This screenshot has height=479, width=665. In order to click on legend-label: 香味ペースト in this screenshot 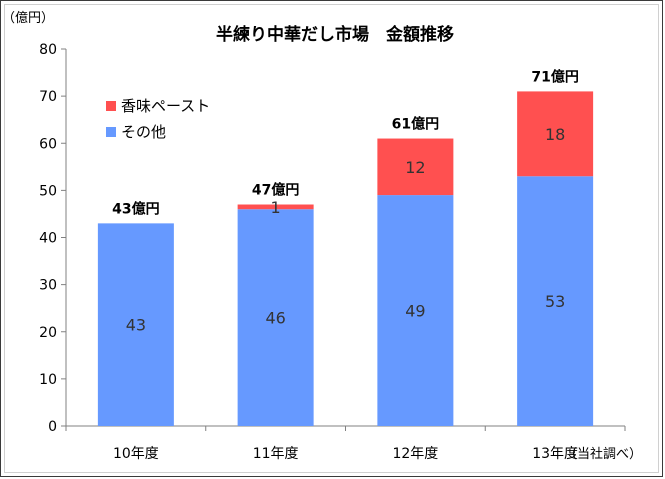, I will do `click(165, 106)`.